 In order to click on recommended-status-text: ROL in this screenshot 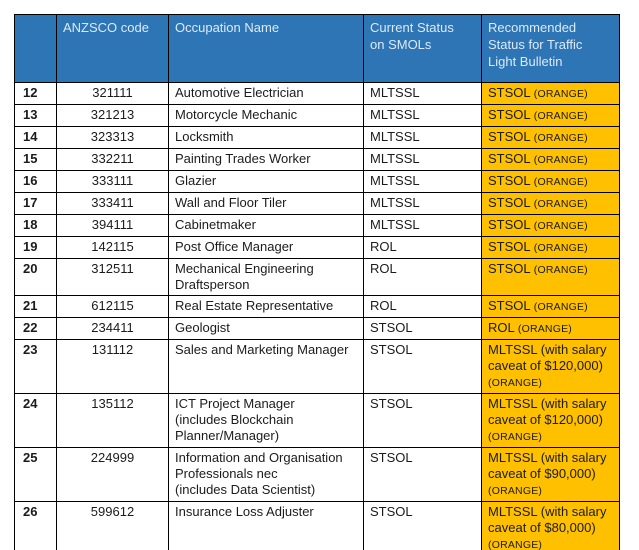, I will do `click(501, 327)`.